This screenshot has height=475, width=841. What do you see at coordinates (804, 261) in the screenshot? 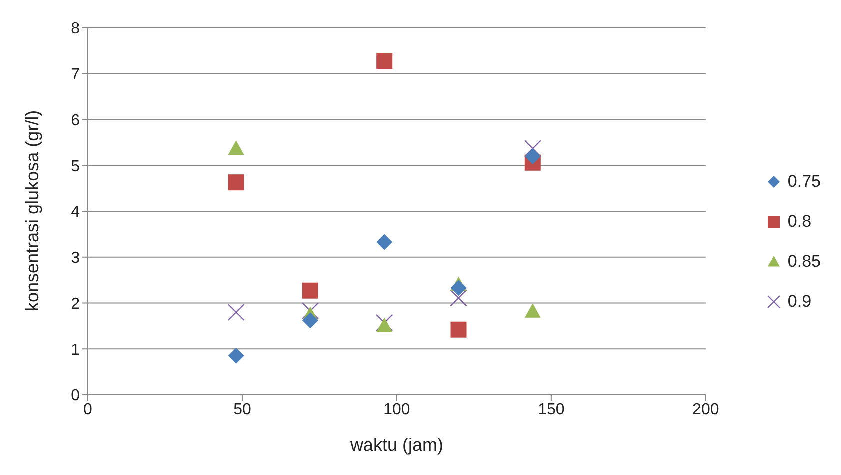
I see `legend-label: 0.85` at bounding box center [804, 261].